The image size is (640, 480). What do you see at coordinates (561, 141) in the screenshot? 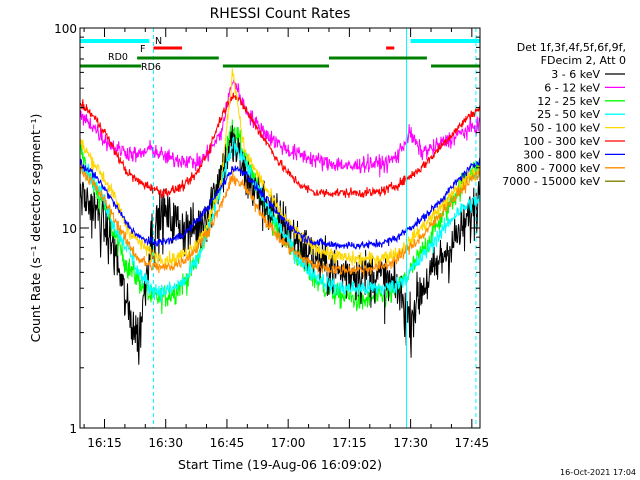
I see `legend-entry-label: 100 - 300 keV` at bounding box center [561, 141].